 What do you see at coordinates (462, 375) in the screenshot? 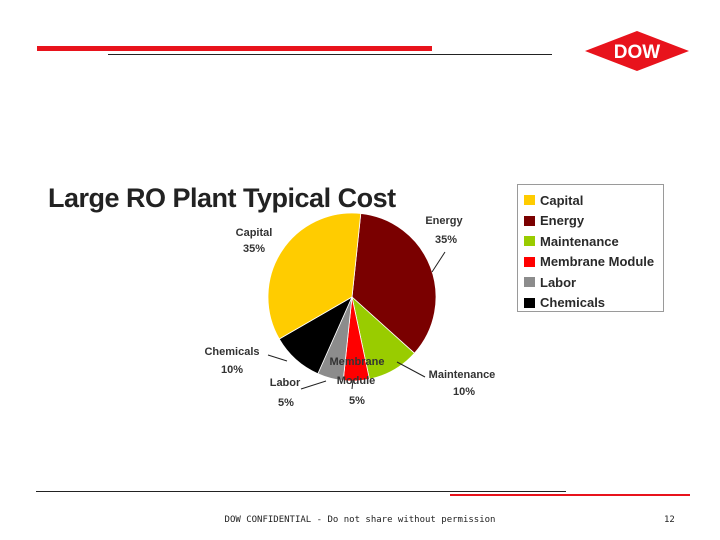
I see `slice-label-maintenance-name: Maintenance` at bounding box center [462, 375].